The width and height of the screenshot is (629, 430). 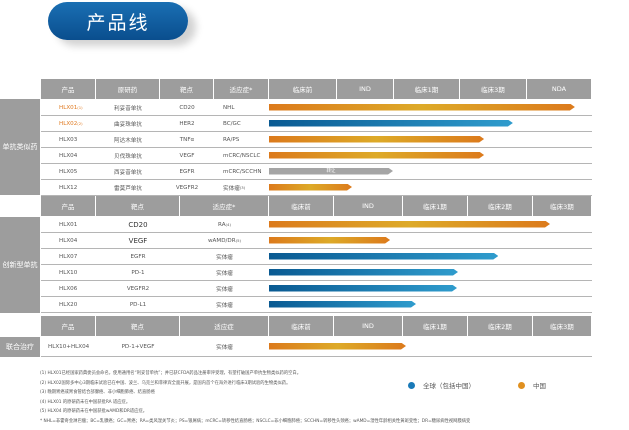 I want to click on cell-product: HLX05, so click(x=68, y=171).